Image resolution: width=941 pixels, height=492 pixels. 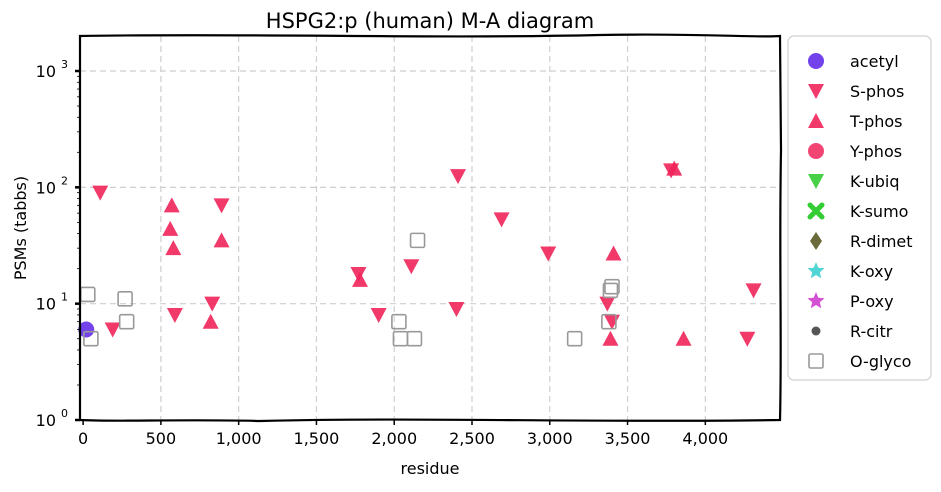 What do you see at coordinates (550, 438) in the screenshot?
I see `x-tick-label: 3,000` at bounding box center [550, 438].